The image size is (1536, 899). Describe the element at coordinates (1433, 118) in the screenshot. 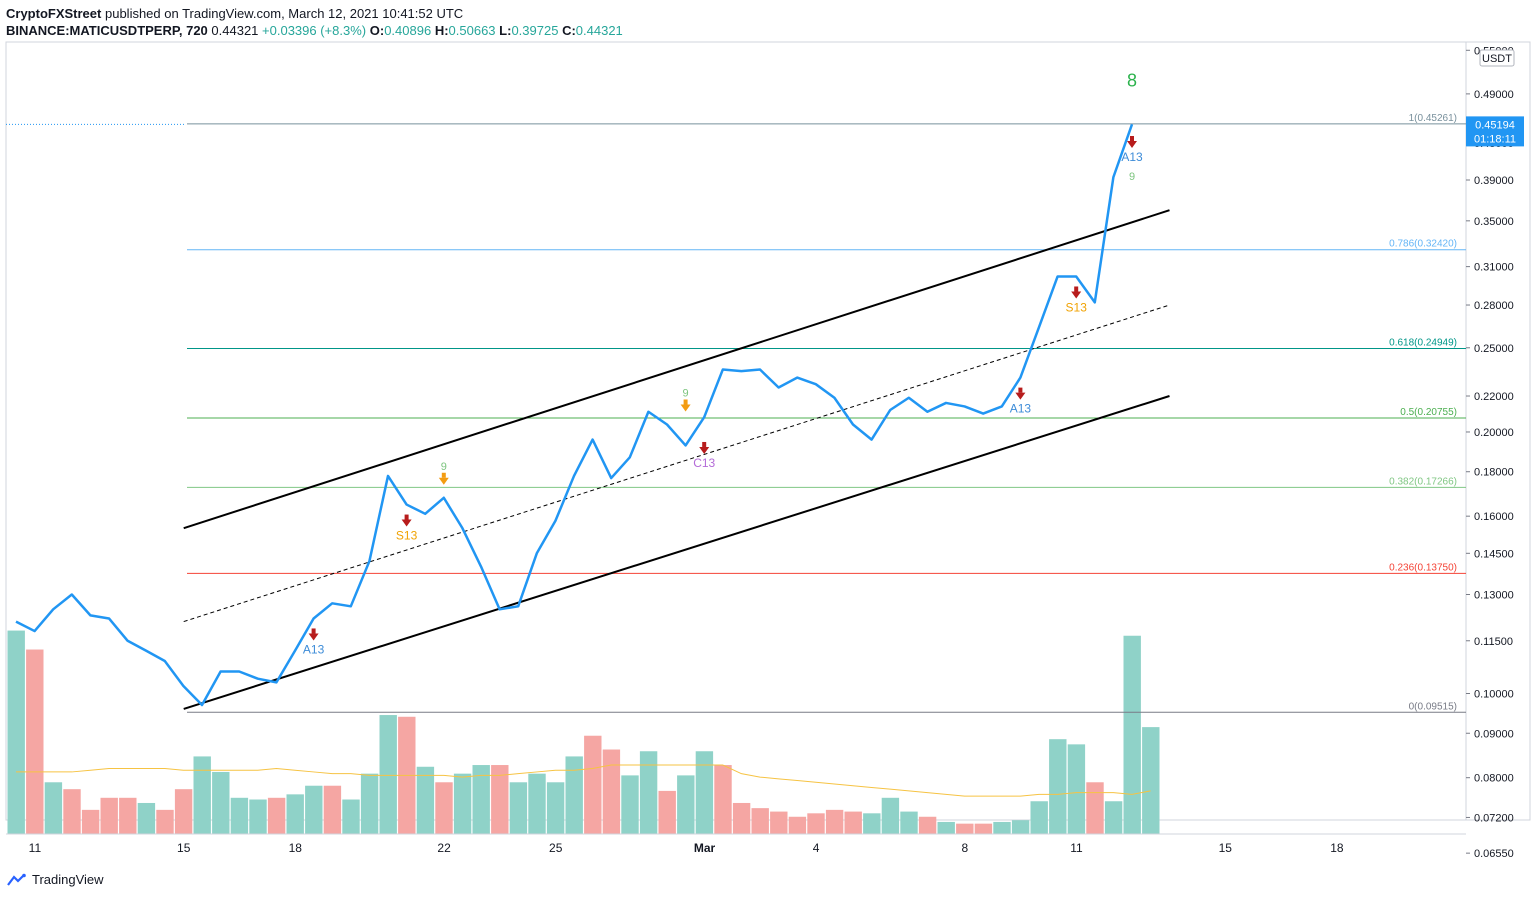

I see `fib-level-label: 1(0.45261)` at that location.